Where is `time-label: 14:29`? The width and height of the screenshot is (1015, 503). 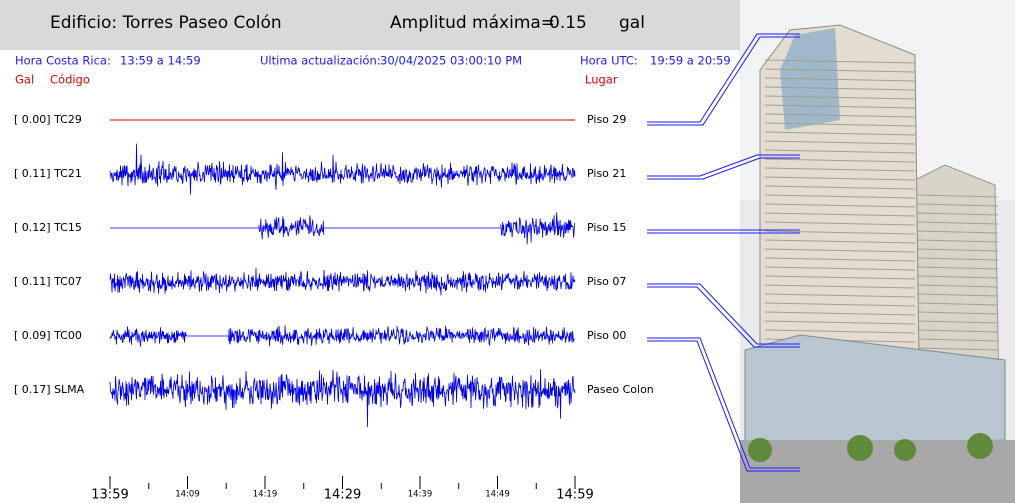 time-label: 14:29 is located at coordinates (342, 495).